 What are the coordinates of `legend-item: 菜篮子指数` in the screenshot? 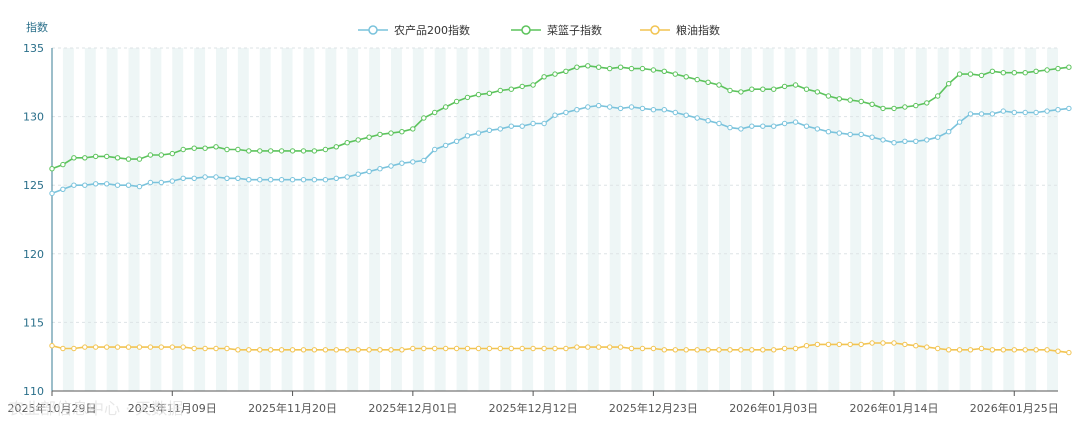 It's located at (556, 30).